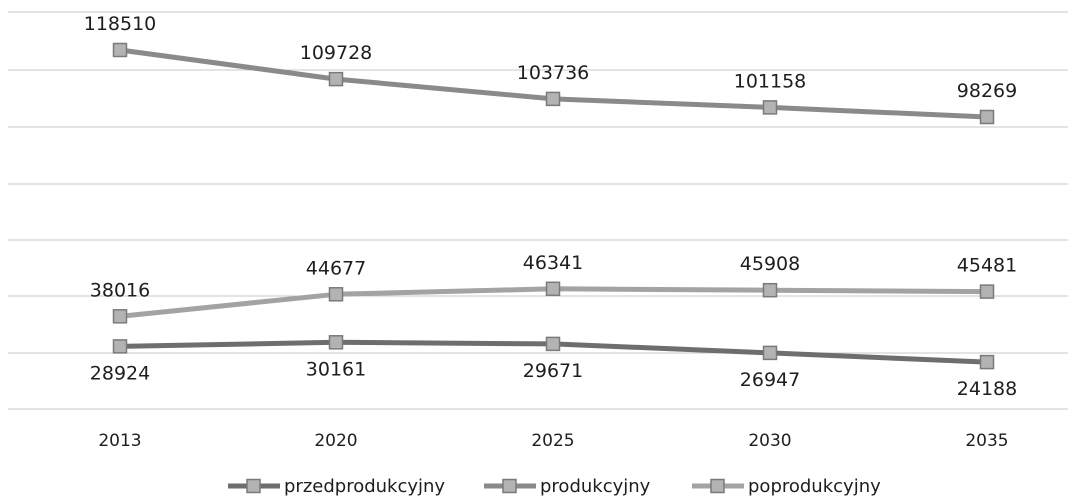 The image size is (1076, 504). Describe the element at coordinates (987, 389) in the screenshot. I see `data-label-przedprodukcyjny-2035: 24188` at that location.